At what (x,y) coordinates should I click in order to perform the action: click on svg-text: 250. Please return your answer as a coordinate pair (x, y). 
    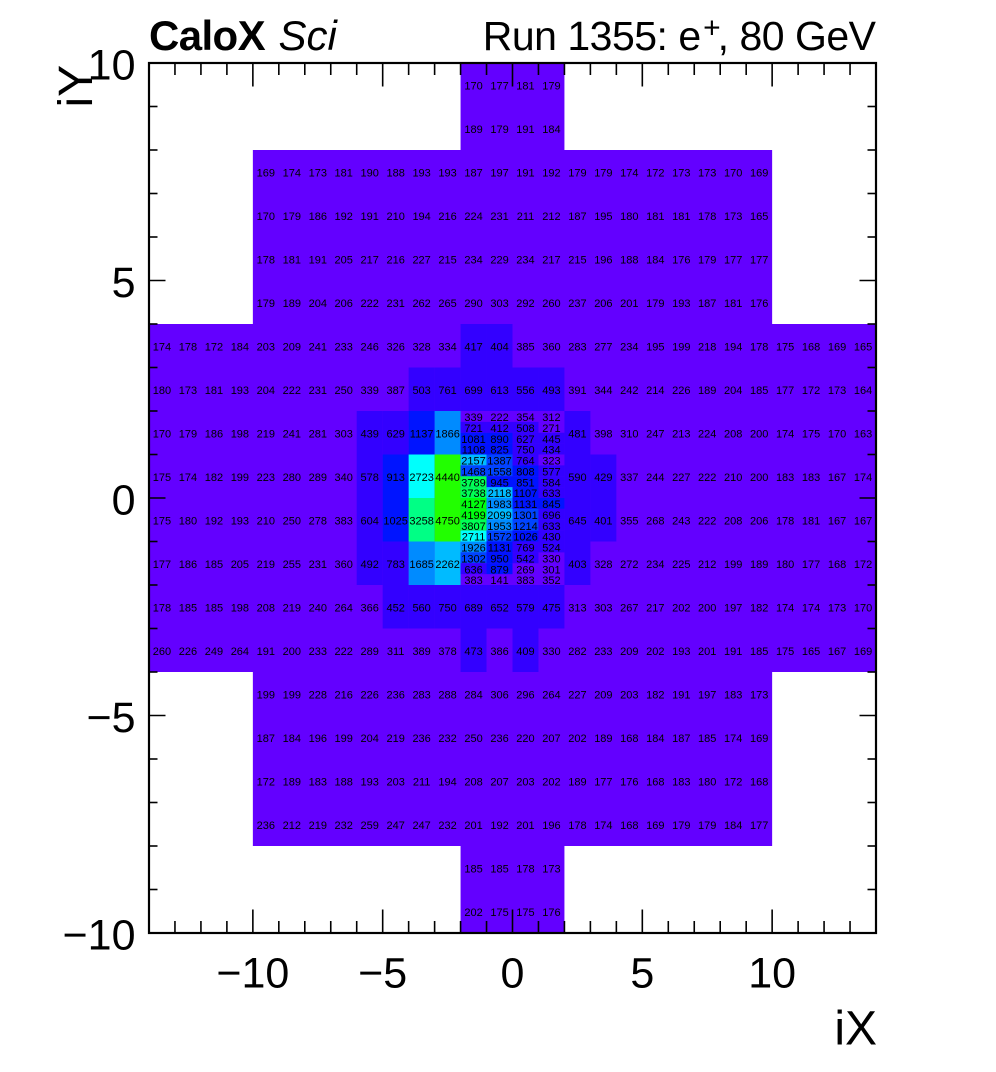
    Looking at the image, I should click on (344, 391).